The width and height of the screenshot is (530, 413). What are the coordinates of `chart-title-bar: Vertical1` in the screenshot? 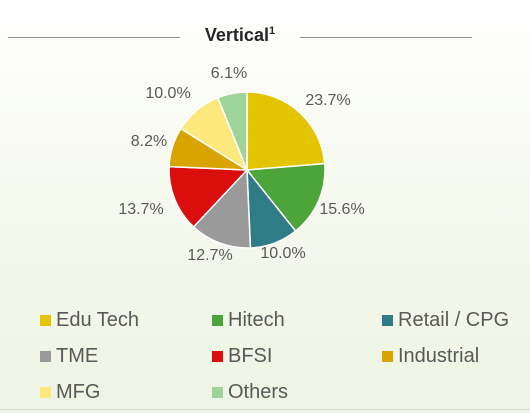 It's located at (265, 37).